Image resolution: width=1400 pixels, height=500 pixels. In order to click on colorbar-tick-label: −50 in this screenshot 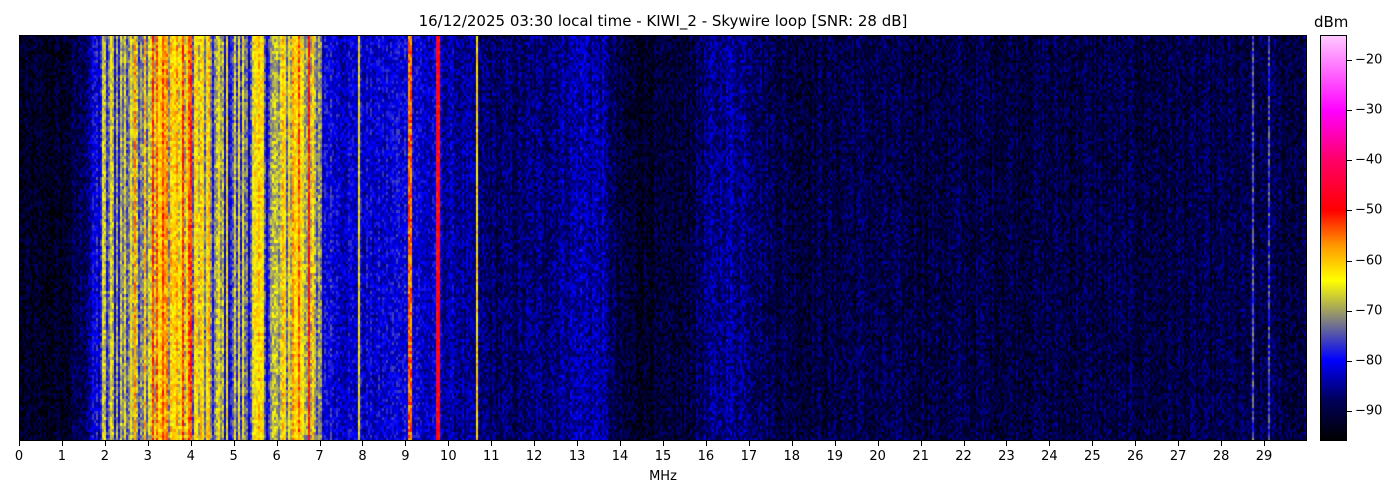, I will do `click(1369, 210)`.